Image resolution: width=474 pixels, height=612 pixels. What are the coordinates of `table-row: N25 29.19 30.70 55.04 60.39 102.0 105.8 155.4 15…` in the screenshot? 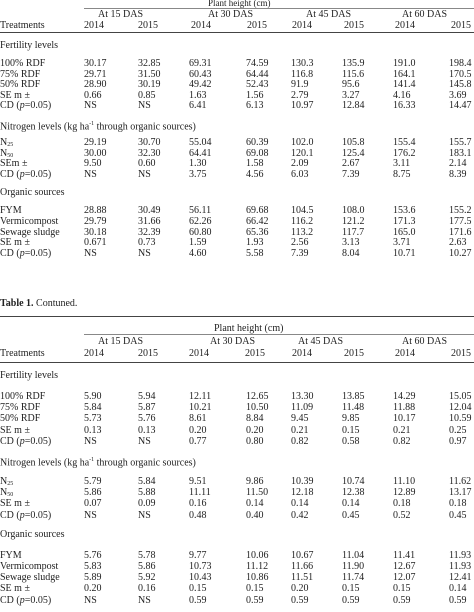 It's located at (237, 142).